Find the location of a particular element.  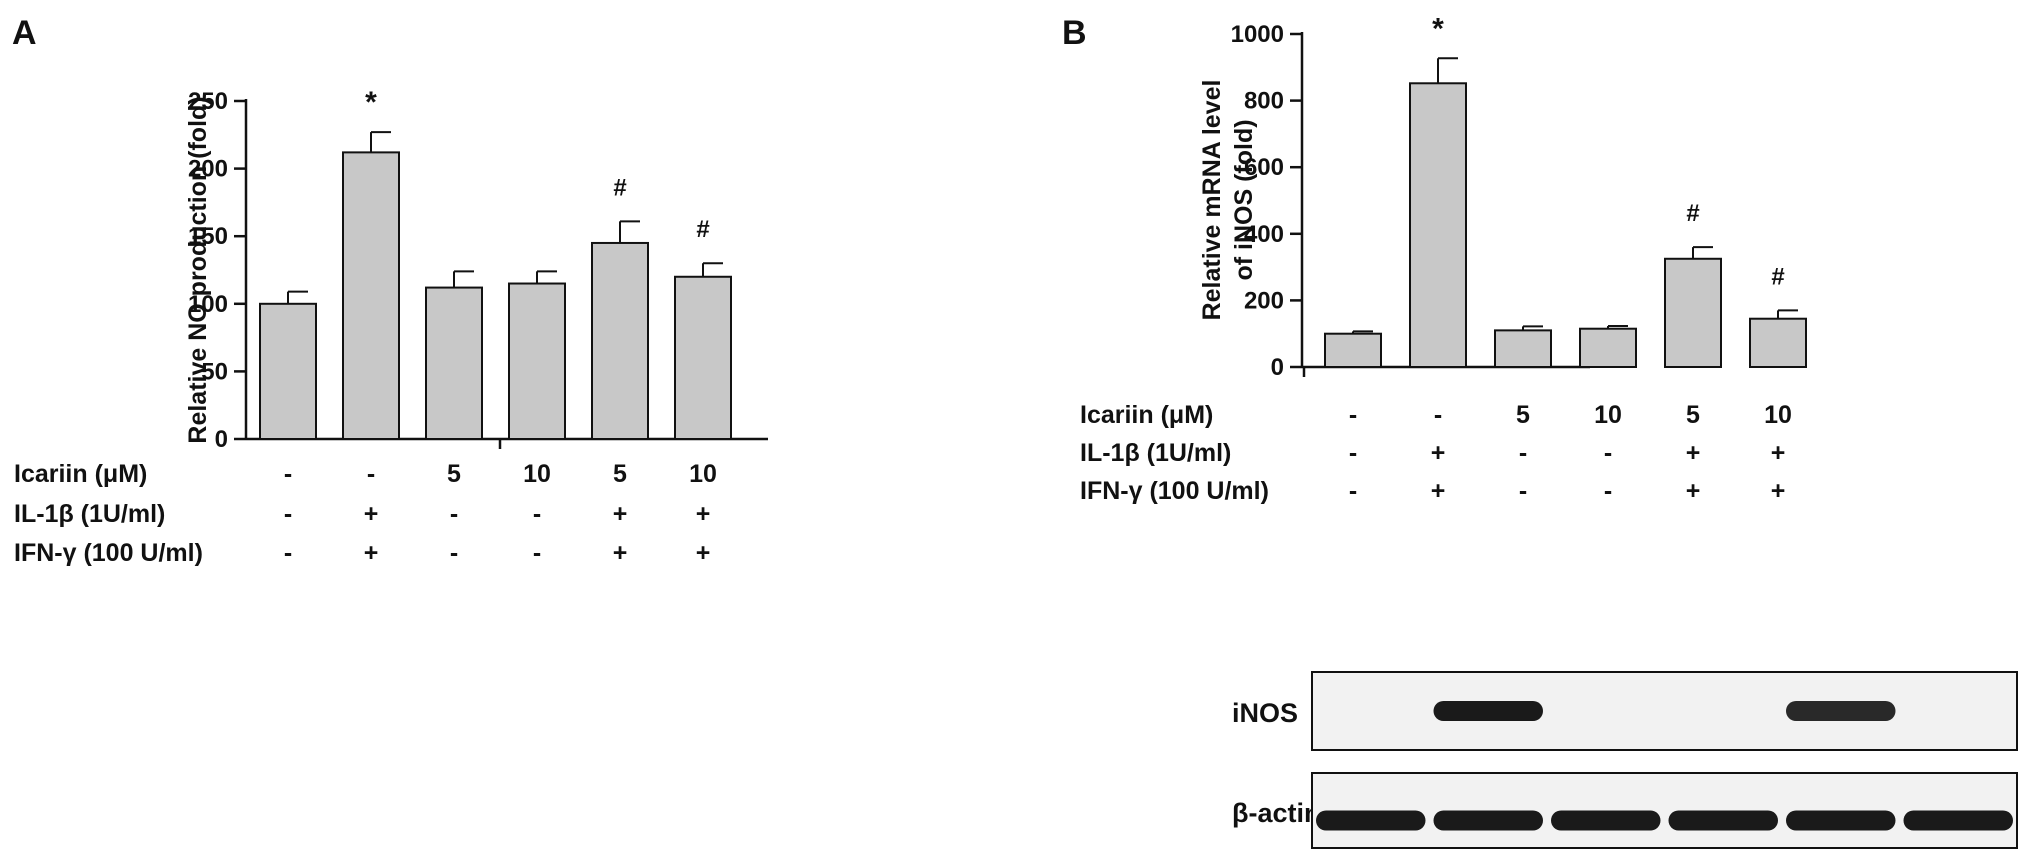

panel-b-plot: 0 200 400 600 800 1000 * # # is located at coordinates (1519, 196).